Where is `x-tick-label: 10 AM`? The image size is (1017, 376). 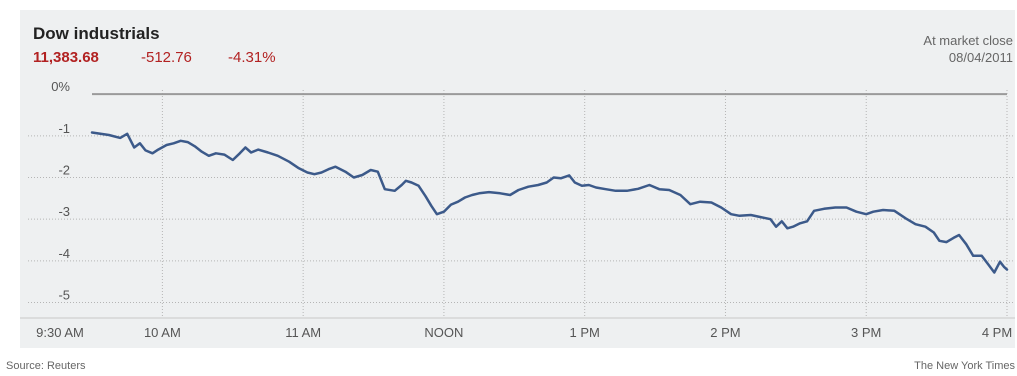
x-tick-label: 10 AM is located at coordinates (162, 332).